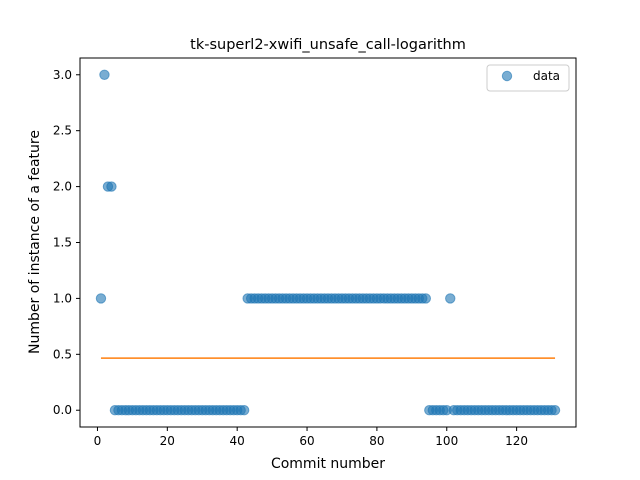 Image resolution: width=640 pixels, height=480 pixels. I want to click on y-tick-label: 0.0, so click(62, 410).